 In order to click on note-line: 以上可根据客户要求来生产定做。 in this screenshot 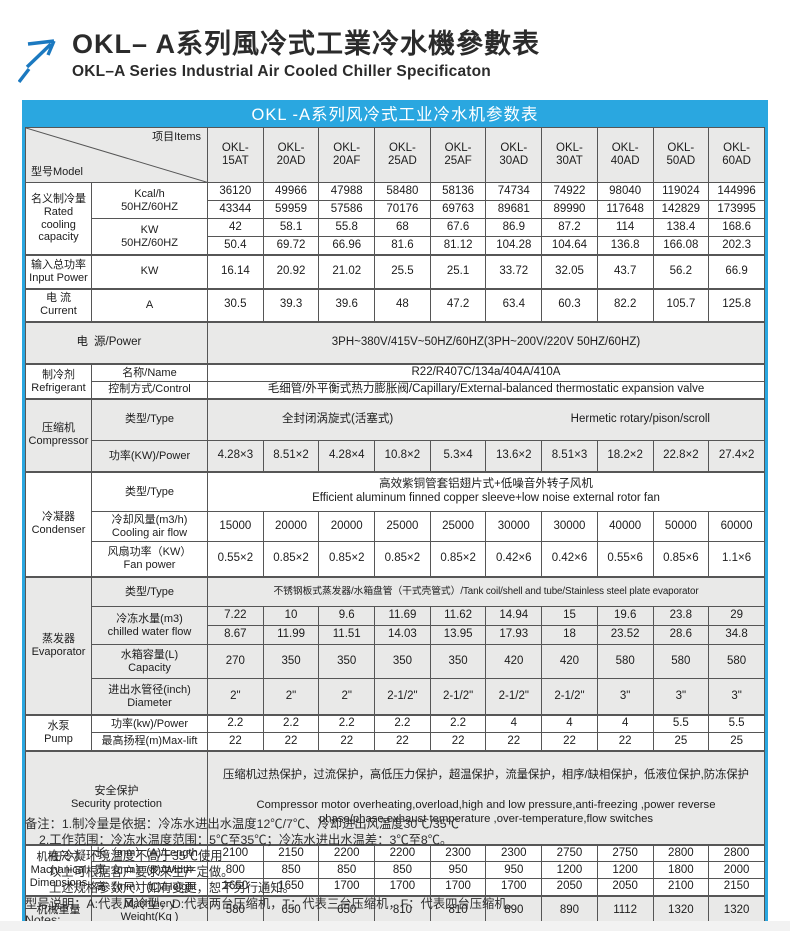, I will do `click(141, 872)`.